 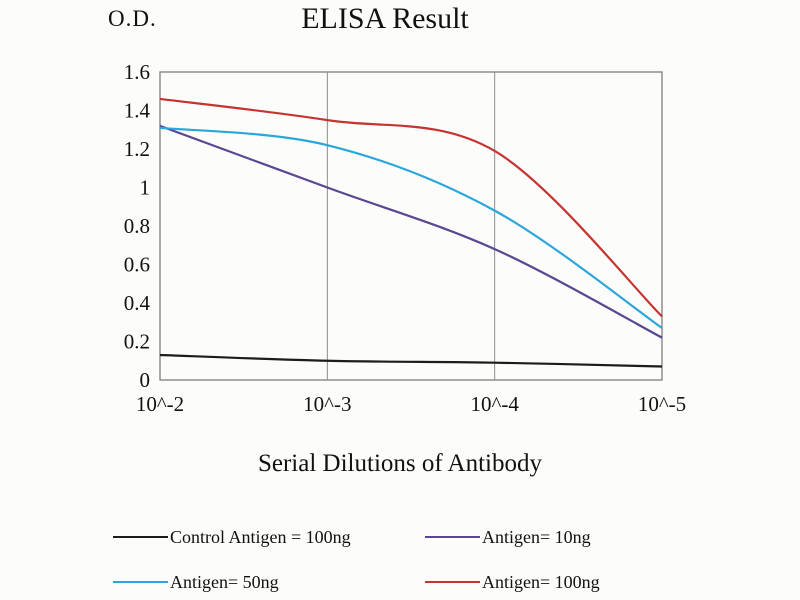 What do you see at coordinates (137, 265) in the screenshot?
I see `y-tick-label: 0.6` at bounding box center [137, 265].